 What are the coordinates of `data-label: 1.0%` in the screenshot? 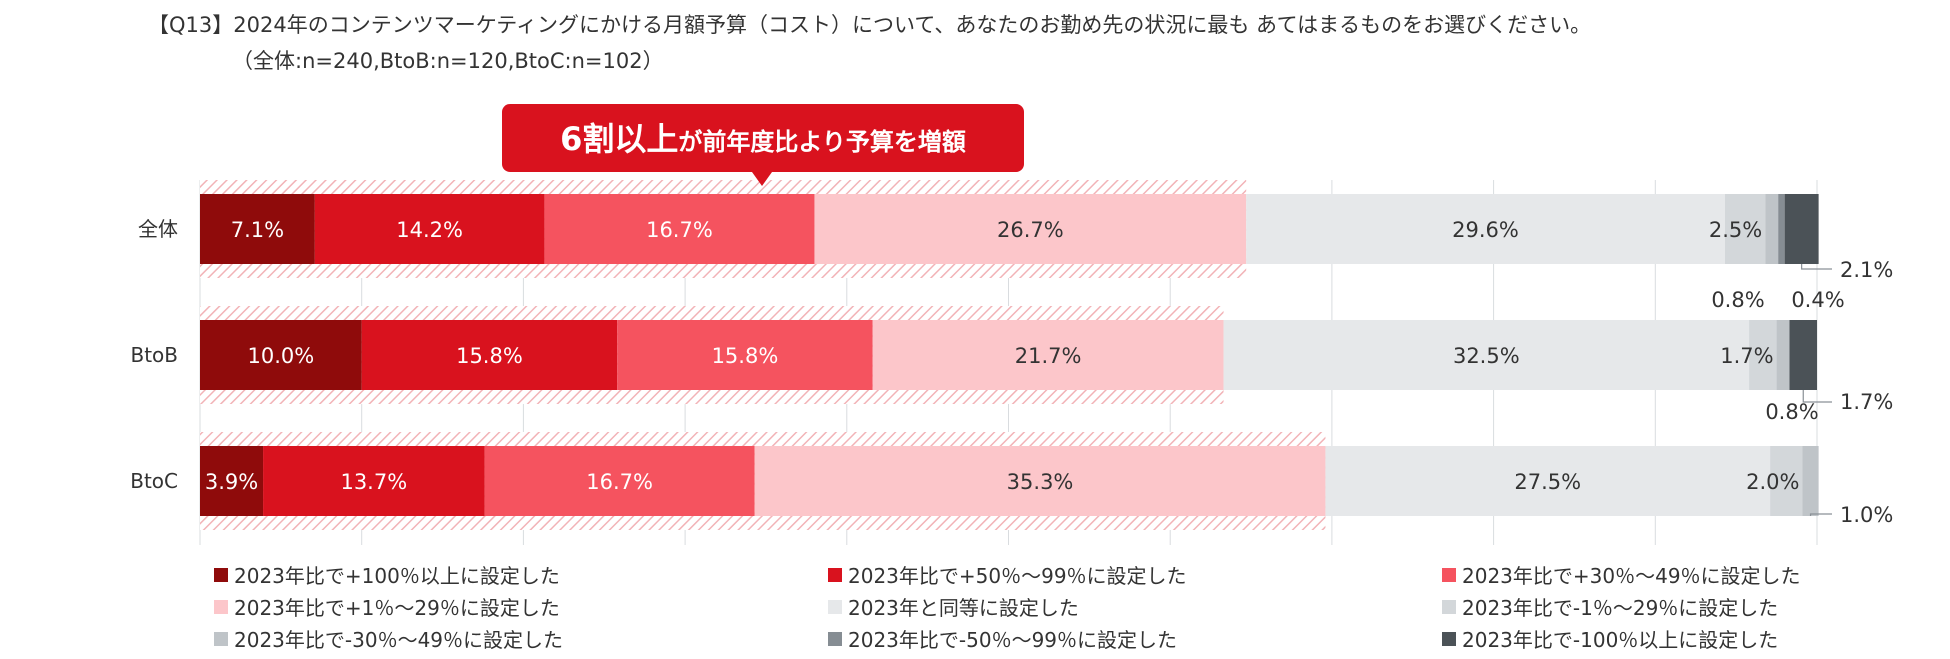 It's located at (1866, 515).